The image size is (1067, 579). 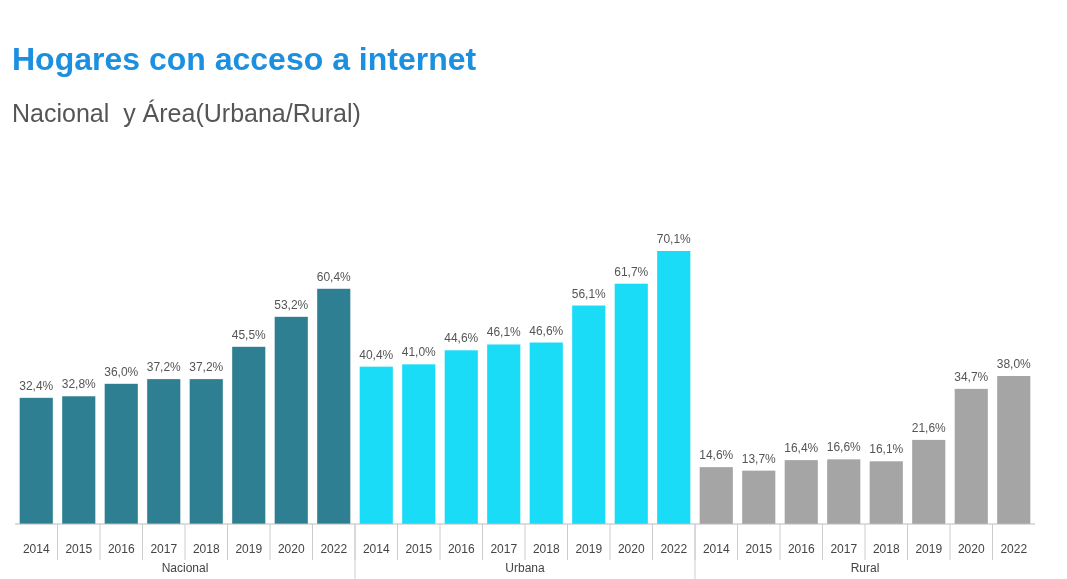 I want to click on data-label: 44,6%, so click(x=461, y=338).